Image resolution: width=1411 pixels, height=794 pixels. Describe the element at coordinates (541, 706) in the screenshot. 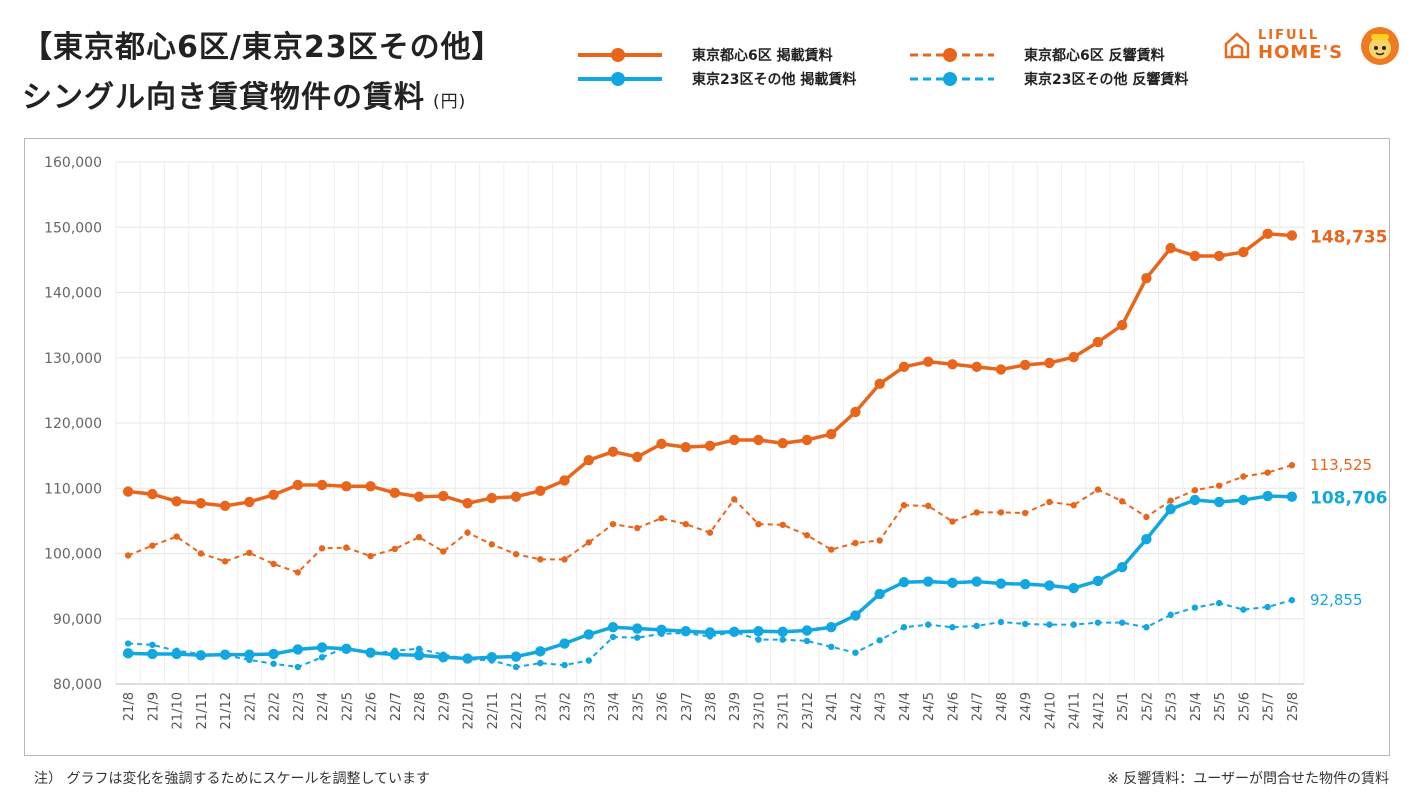

I see `x-tick-label: 23/1` at that location.